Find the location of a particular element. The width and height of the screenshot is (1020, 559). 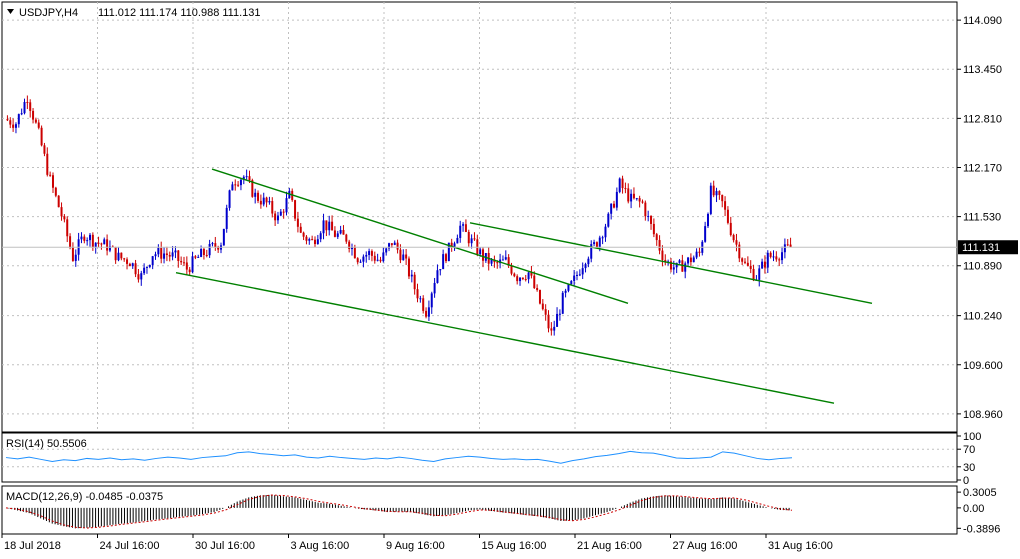

triangle-down-icon is located at coordinates (10, 11).